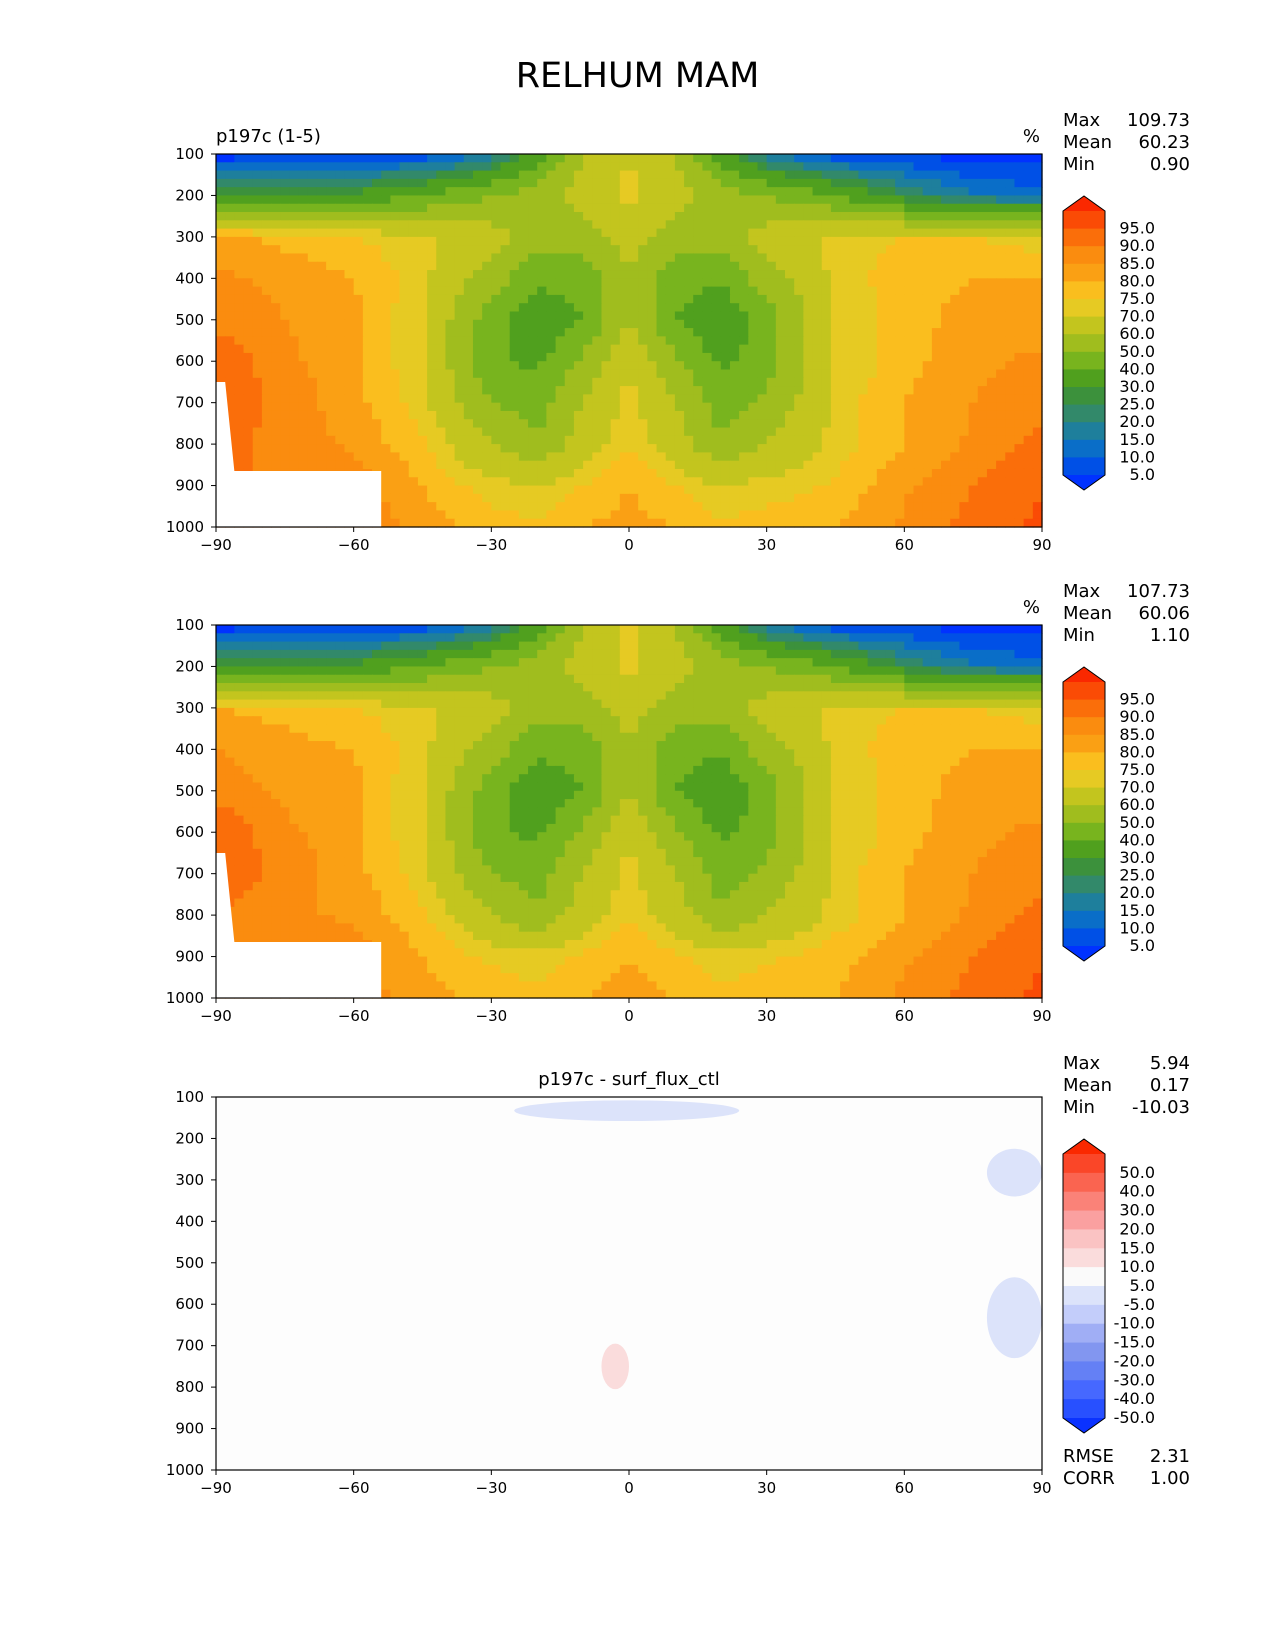  What do you see at coordinates (1137, 386) in the screenshot?
I see `colorbar-level-label: 30.0` at bounding box center [1137, 386].